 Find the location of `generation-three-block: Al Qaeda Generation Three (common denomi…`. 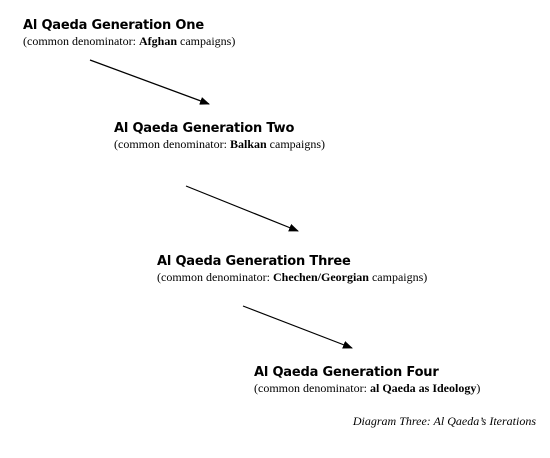

generation-three-block: Al Qaeda Generation Three (common denomi… is located at coordinates (292, 269).